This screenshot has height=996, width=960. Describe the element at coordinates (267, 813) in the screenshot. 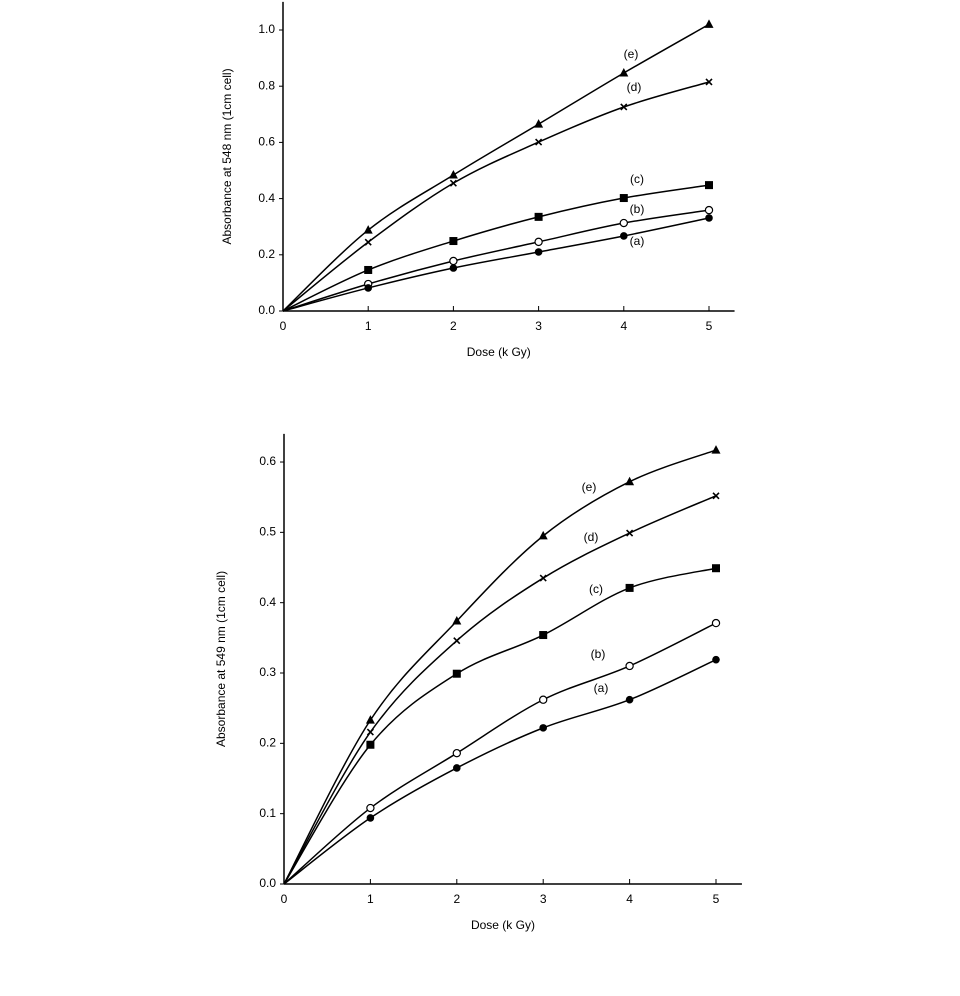

I see `y-tick-label: 0.1` at that location.